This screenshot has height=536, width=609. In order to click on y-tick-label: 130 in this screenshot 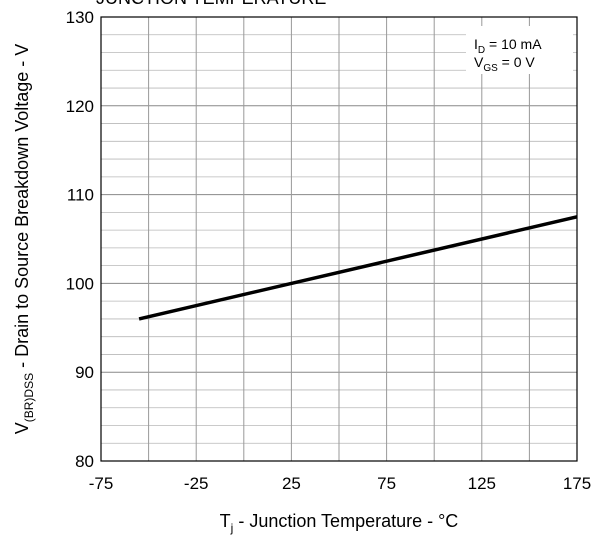, I will do `click(80, 17)`.